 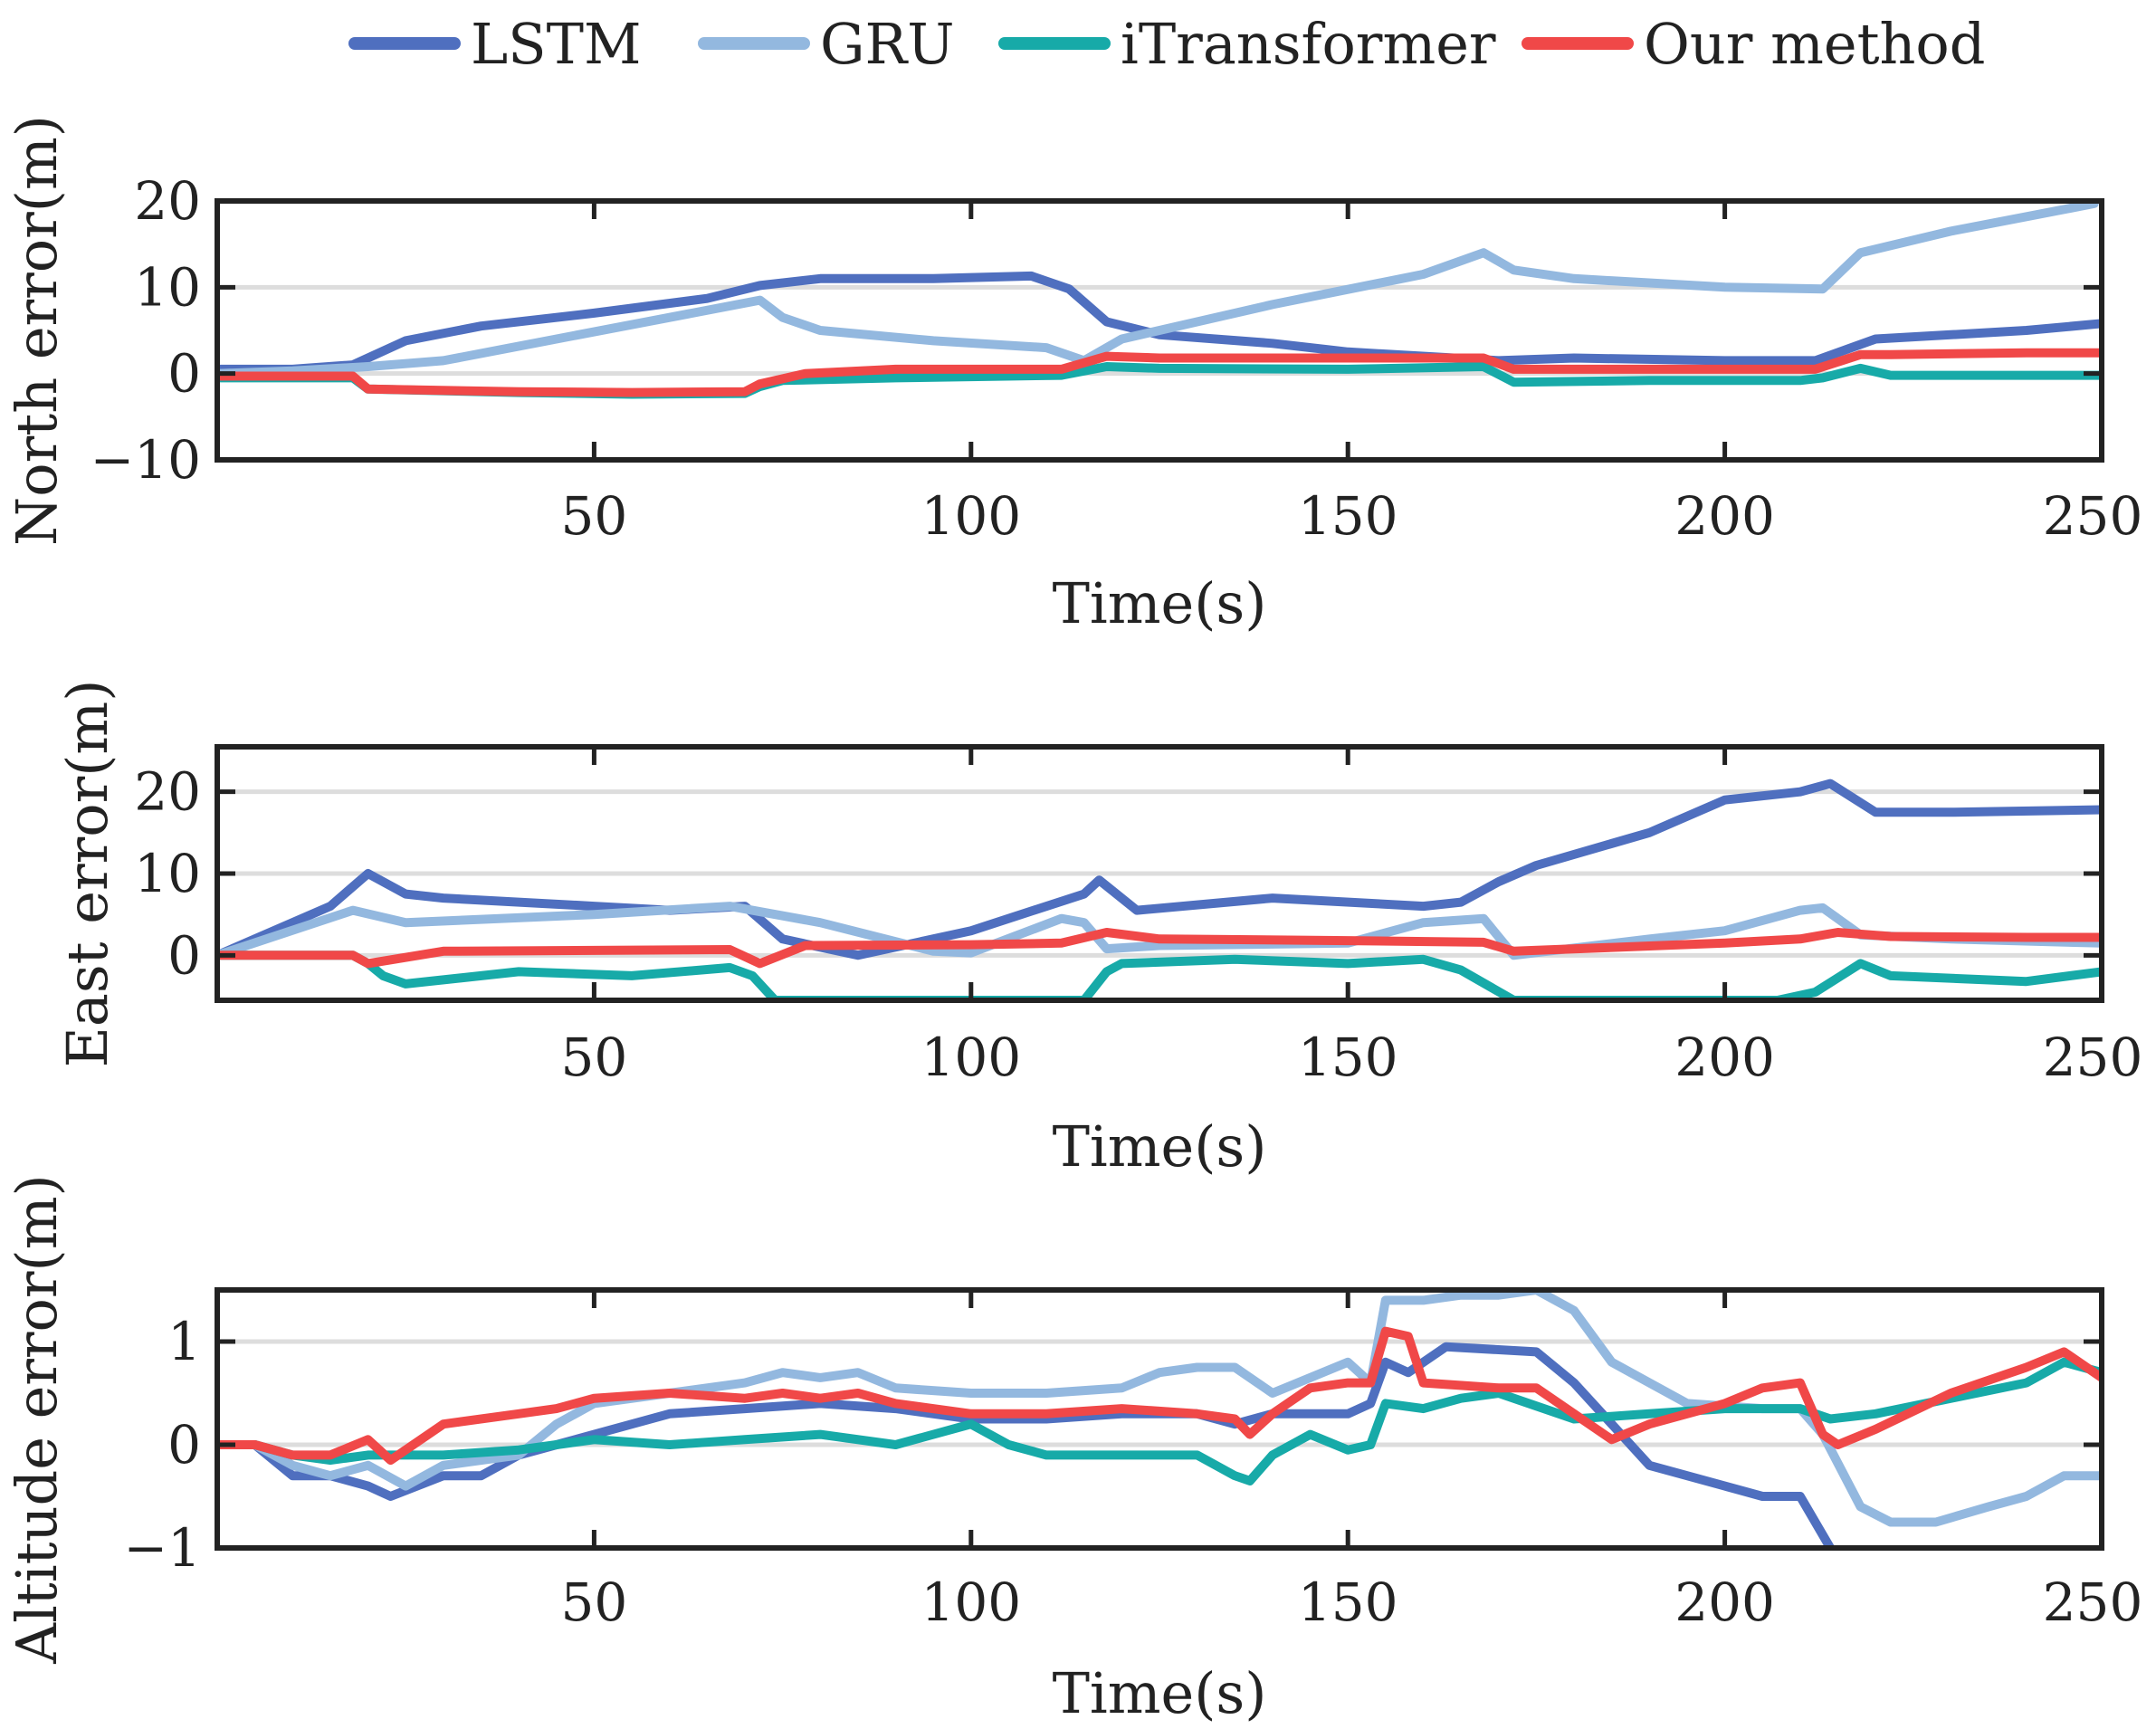 I want to click on y-axis-title: Altitude error(m), so click(x=37, y=1419).